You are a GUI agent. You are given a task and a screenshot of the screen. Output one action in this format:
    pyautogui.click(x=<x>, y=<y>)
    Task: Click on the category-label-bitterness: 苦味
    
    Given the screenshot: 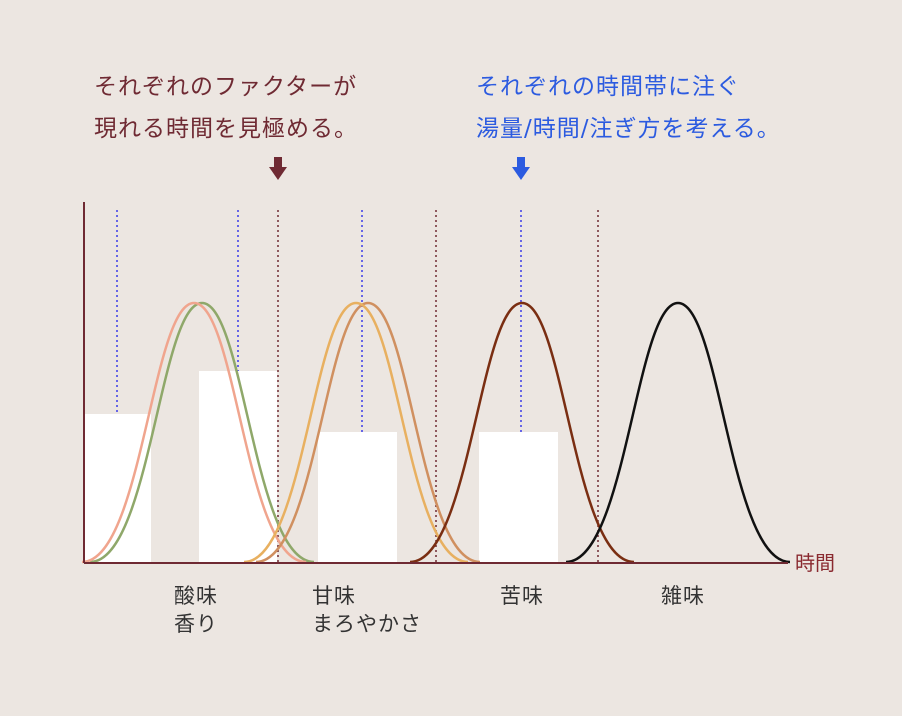 What is the action you would take?
    pyautogui.click(x=522, y=596)
    